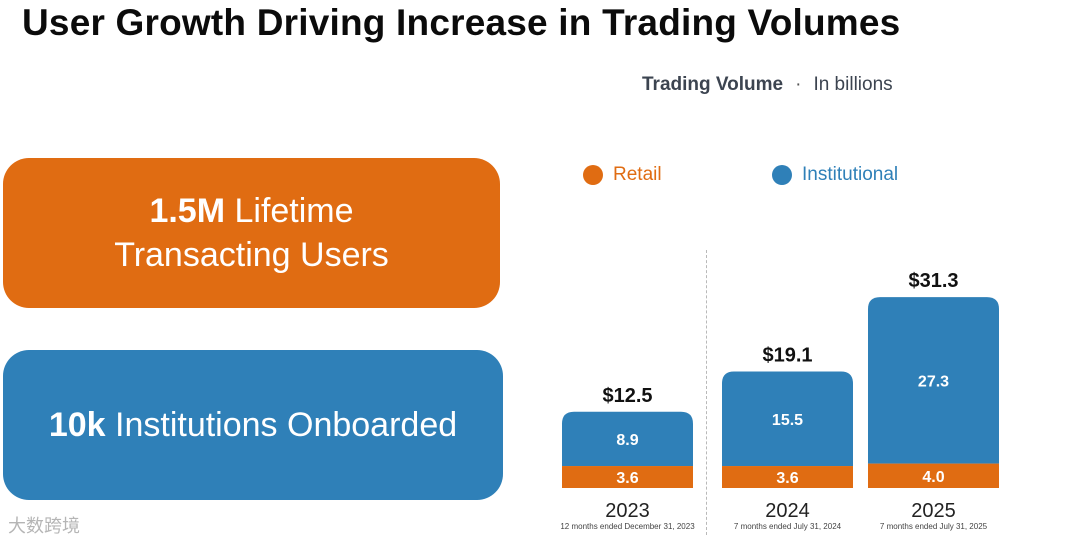 The width and height of the screenshot is (1080, 543). Describe the element at coordinates (281, 424) in the screenshot. I see `institutions-text: Institutions Onboarded` at that location.